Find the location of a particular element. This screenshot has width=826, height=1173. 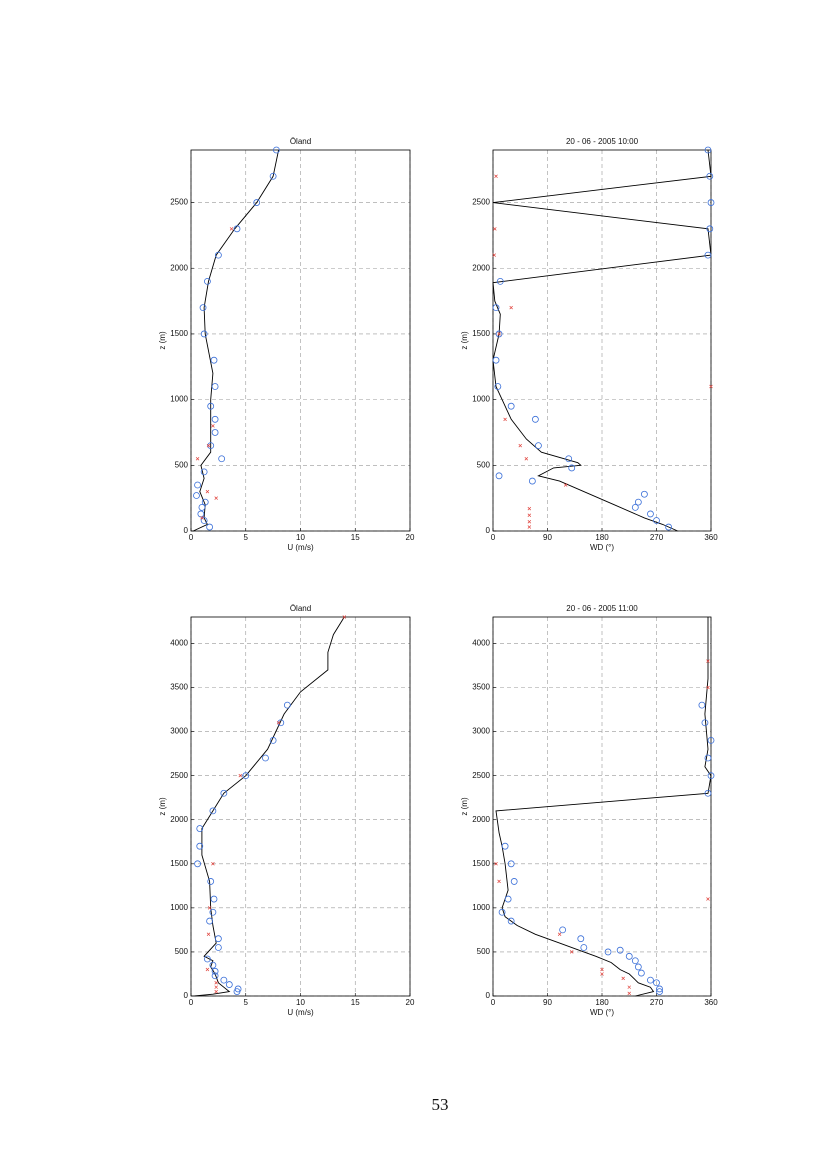

chart-title: 20 - 06 - 2005 10:00 is located at coordinates (602, 141).